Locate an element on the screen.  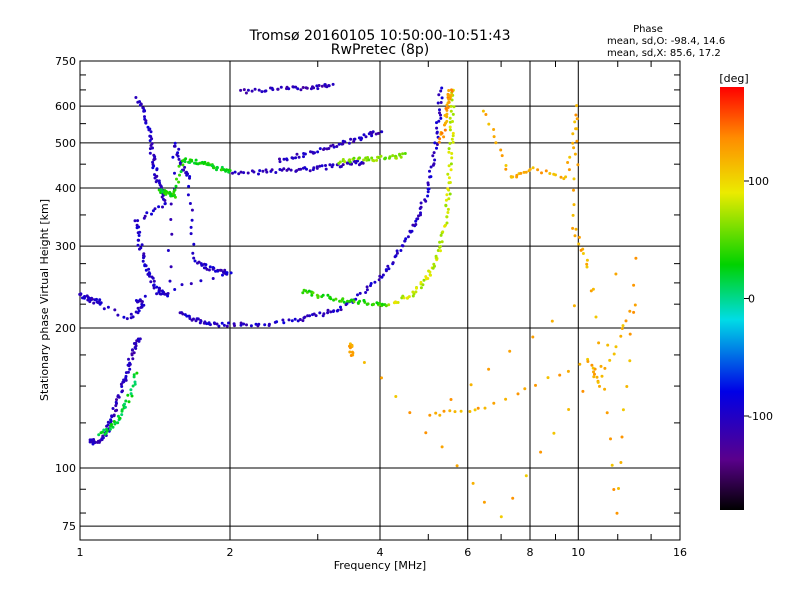
x-axis-label: Frequency [MHz] is located at coordinates (380, 565).